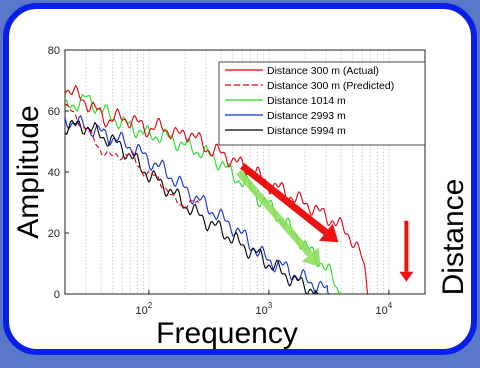 This screenshot has height=368, width=480. Describe the element at coordinates (406, 276) in the screenshot. I see `distance-arrow-head` at that location.